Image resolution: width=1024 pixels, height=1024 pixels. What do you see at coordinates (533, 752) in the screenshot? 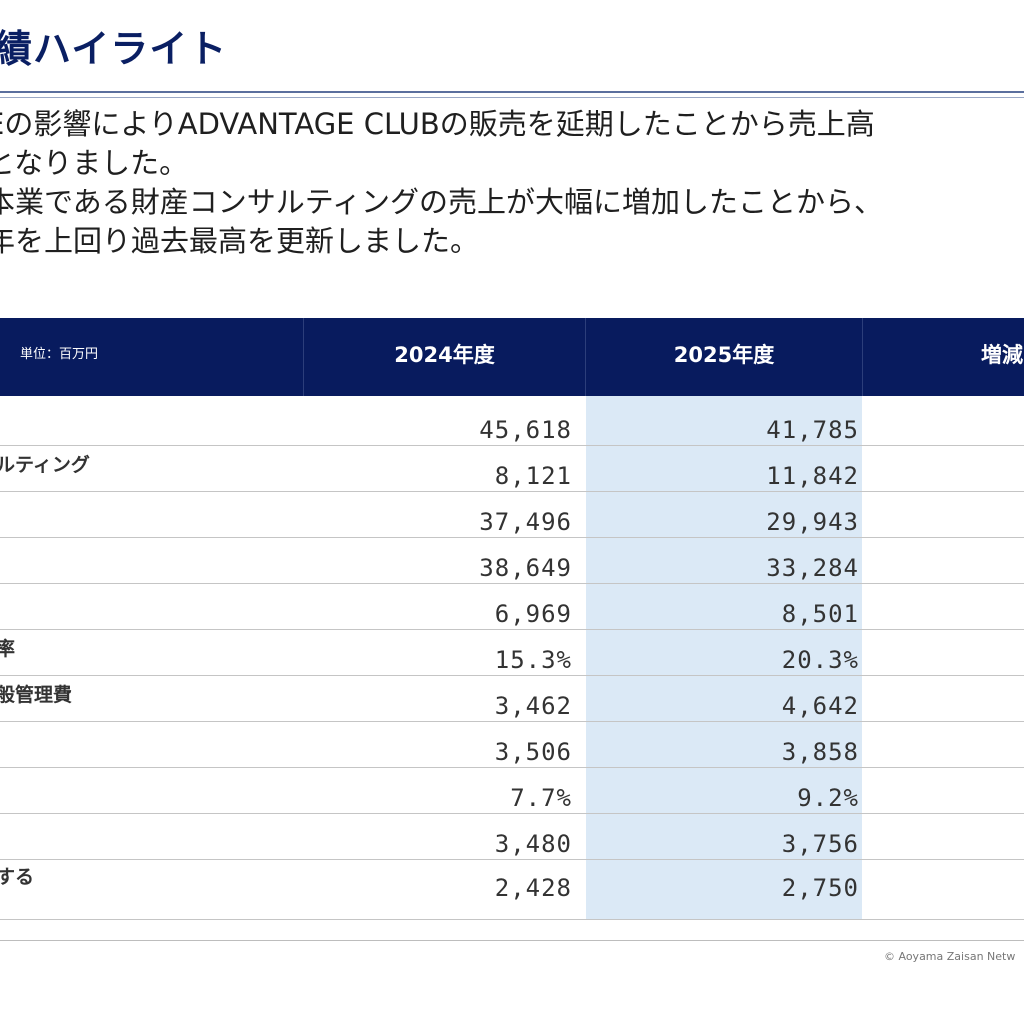
I see `value-2024: 3,506` at bounding box center [533, 752].